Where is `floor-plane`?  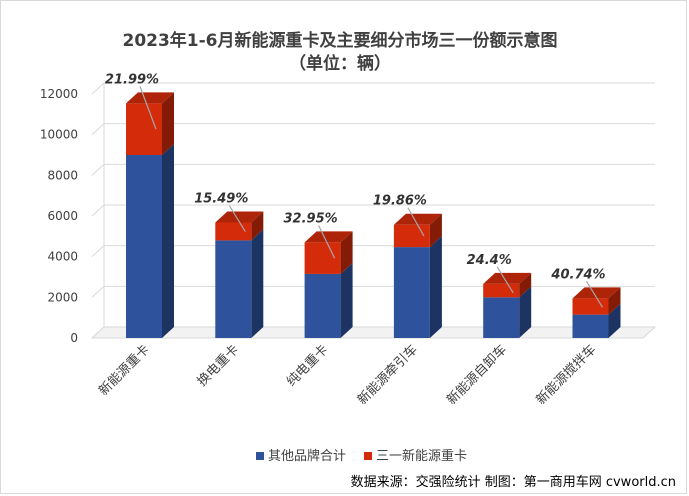
floor-plane is located at coordinates (373, 332).